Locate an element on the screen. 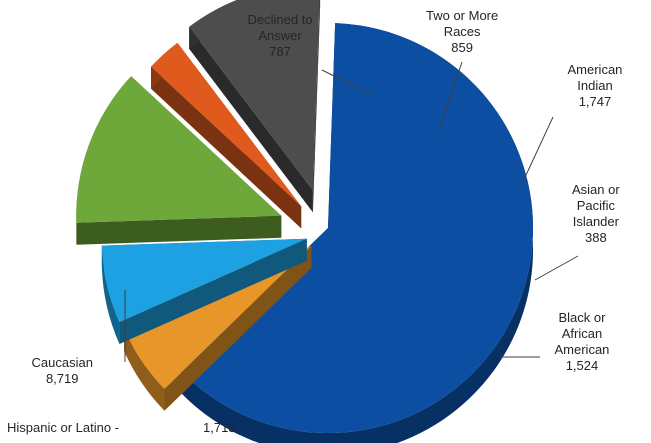  slice-value: 1,747 is located at coordinates (595, 101).